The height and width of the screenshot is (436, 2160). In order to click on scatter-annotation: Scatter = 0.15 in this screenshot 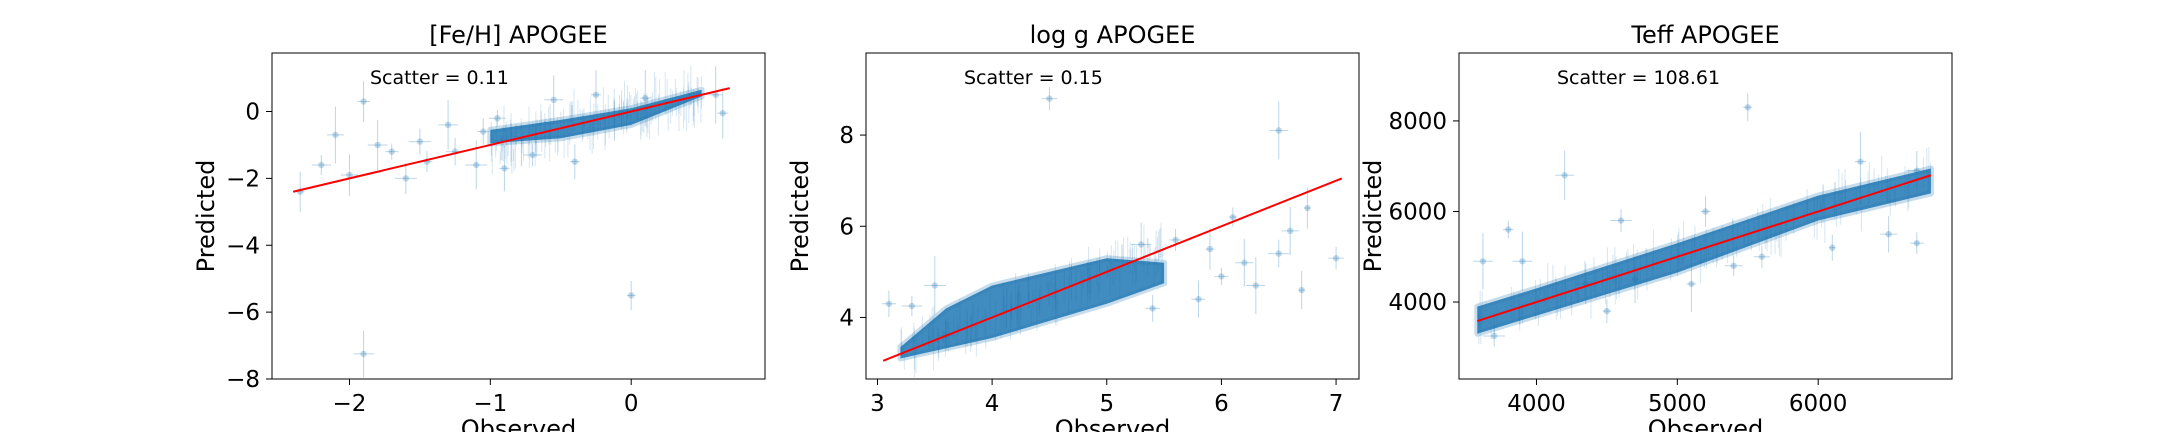, I will do `click(1033, 78)`.